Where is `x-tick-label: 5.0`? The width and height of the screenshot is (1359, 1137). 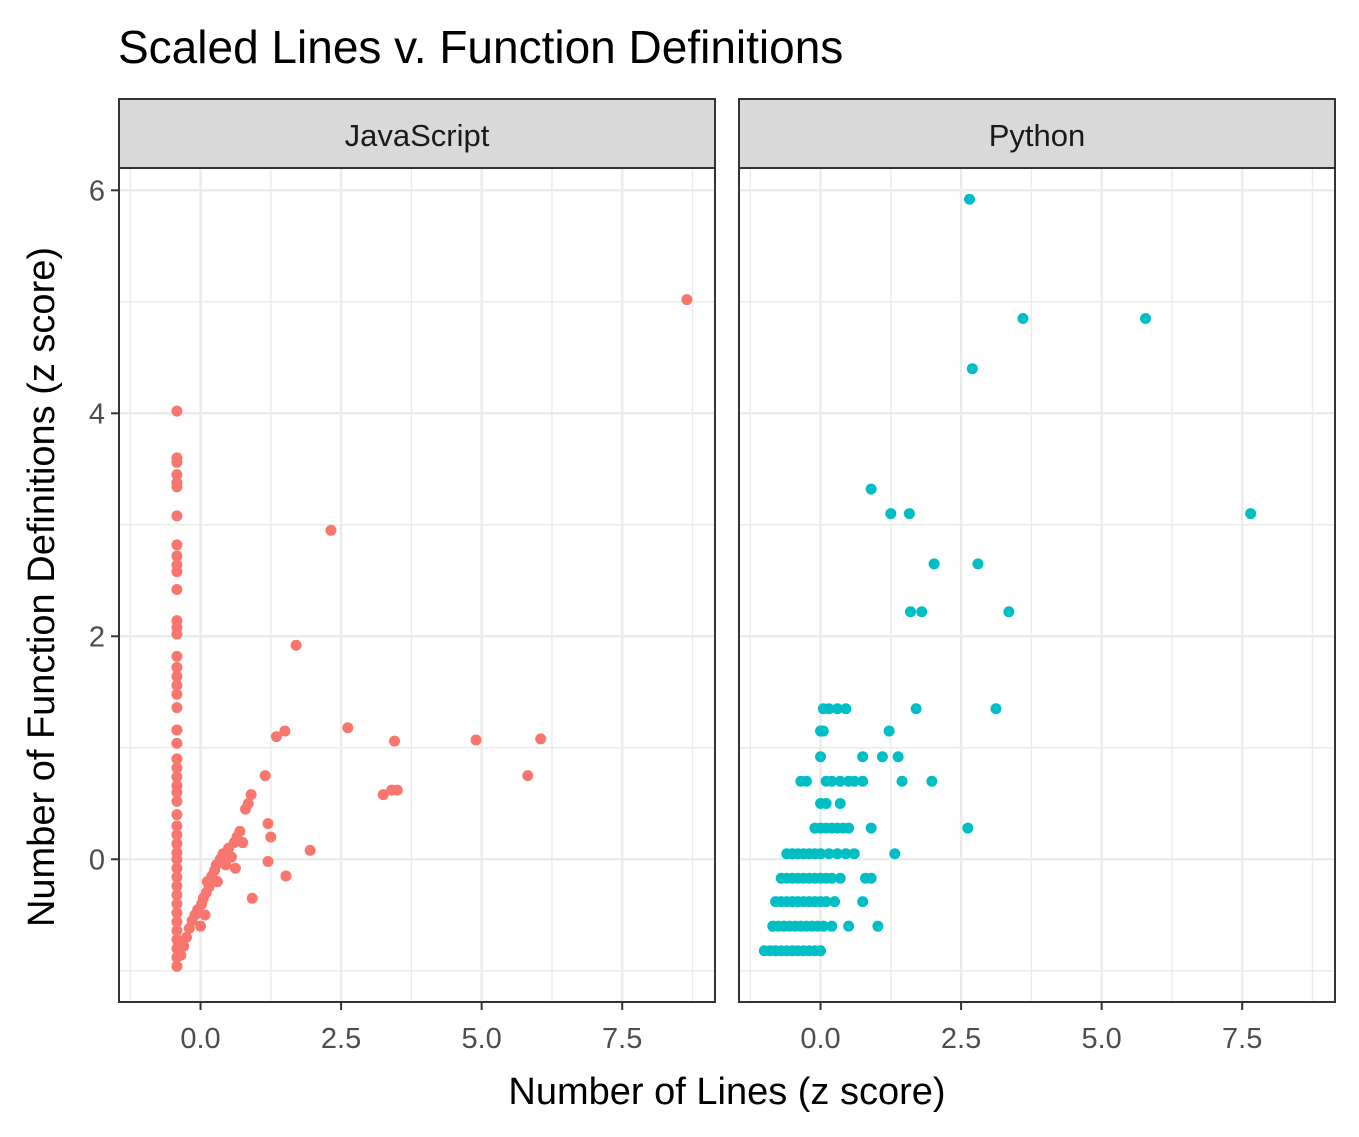
x-tick-label: 5.0 is located at coordinates (1101, 1039).